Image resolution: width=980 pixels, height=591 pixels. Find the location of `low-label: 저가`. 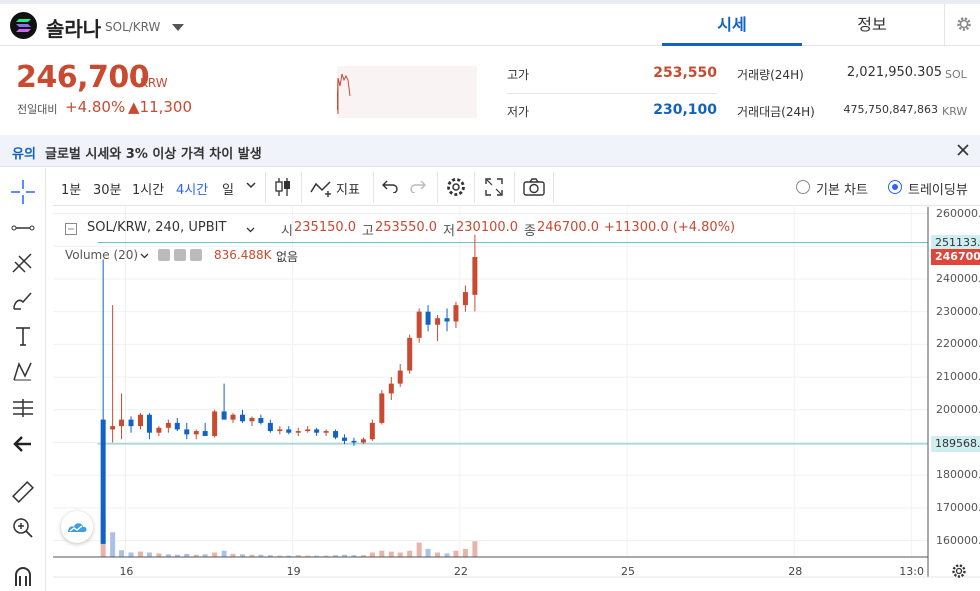

low-label: 저가 is located at coordinates (518, 112).